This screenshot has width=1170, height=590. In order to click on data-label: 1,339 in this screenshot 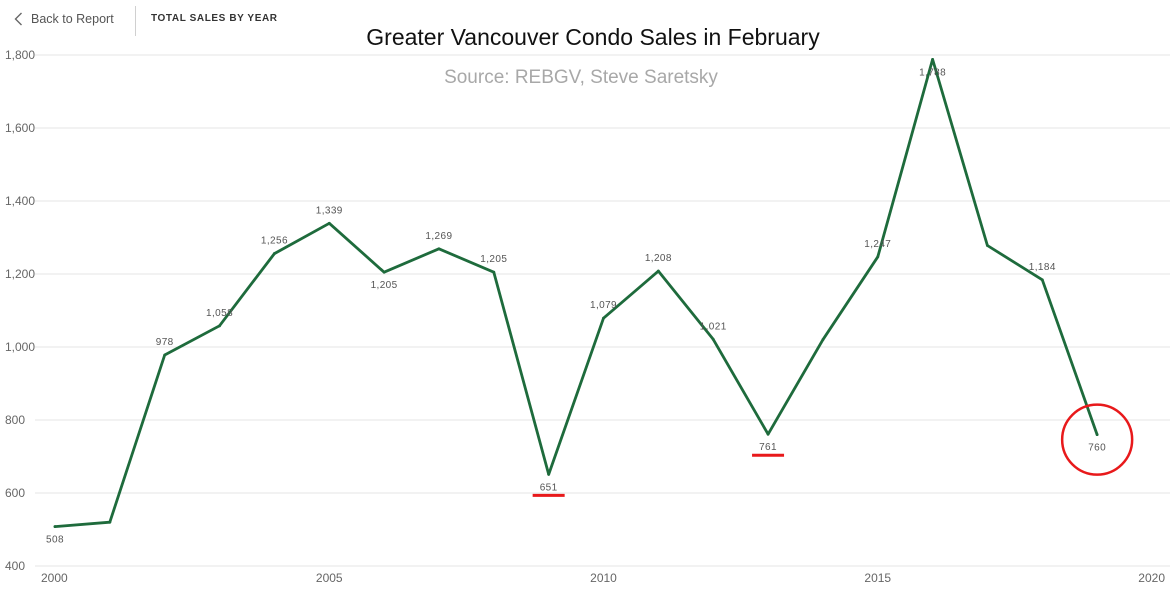, I will do `click(329, 210)`.